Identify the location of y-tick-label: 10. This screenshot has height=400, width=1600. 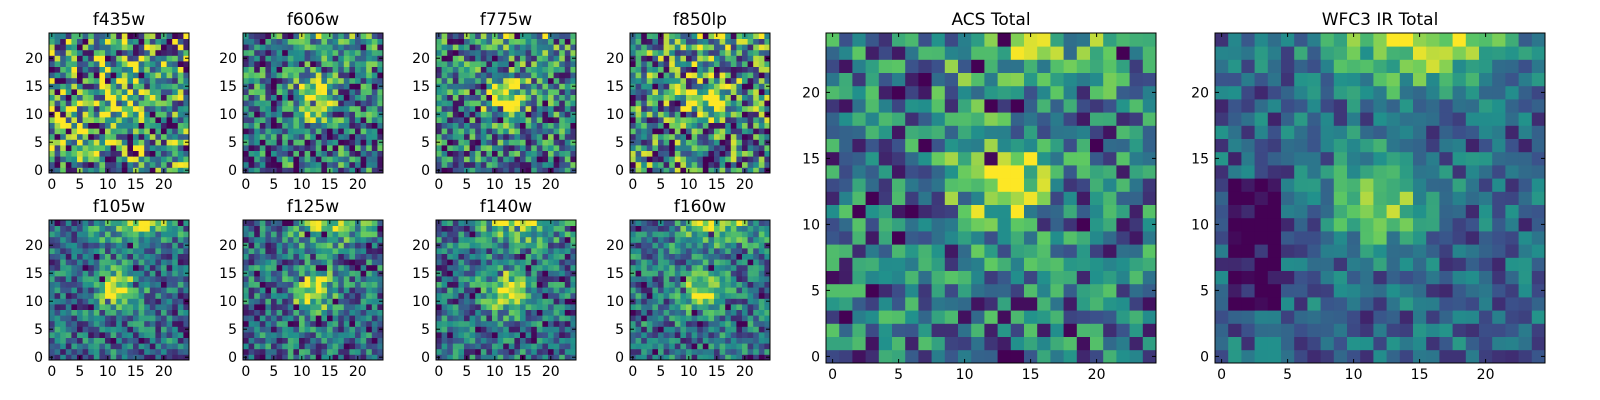
(34, 115).